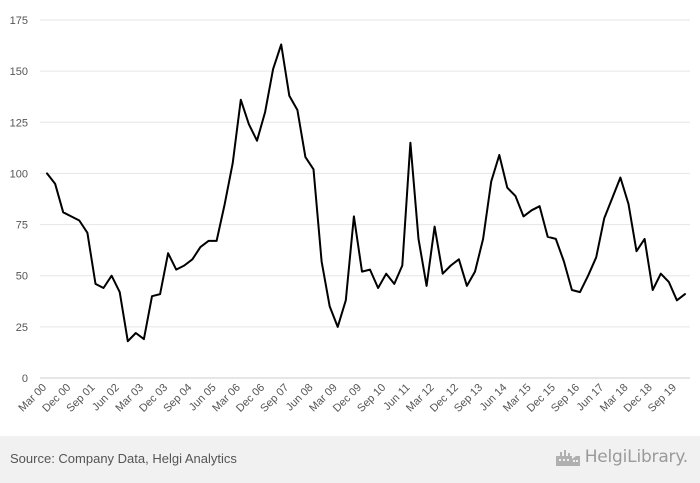 The width and height of the screenshot is (700, 483). Describe the element at coordinates (19, 123) in the screenshot. I see `y-tick-label: 125` at that location.